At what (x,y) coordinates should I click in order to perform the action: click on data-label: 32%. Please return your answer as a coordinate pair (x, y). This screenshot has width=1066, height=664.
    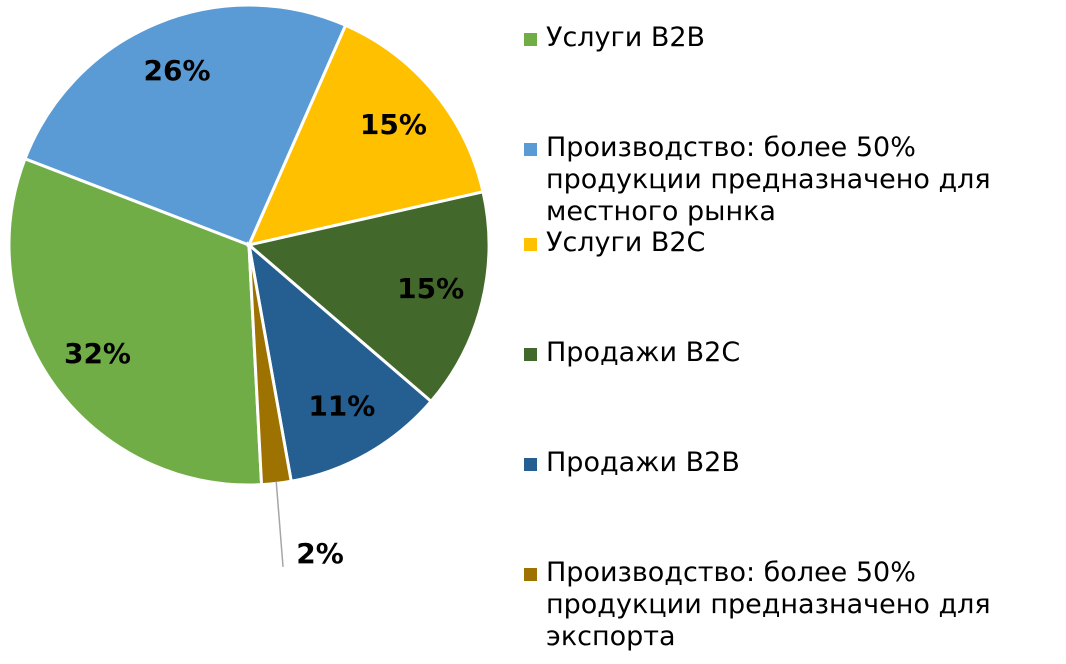
    Looking at the image, I should click on (97, 353).